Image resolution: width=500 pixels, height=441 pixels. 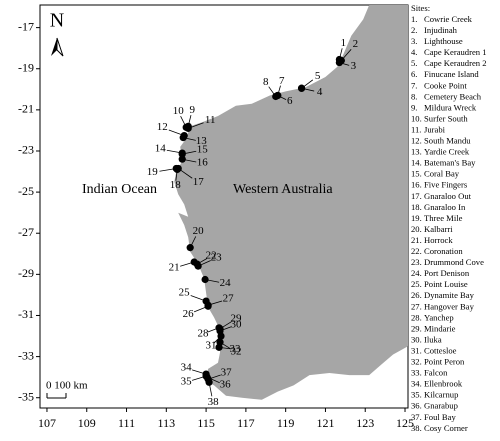 I want to click on legend-name: Cape Keraudren 2, so click(x=455, y=63).